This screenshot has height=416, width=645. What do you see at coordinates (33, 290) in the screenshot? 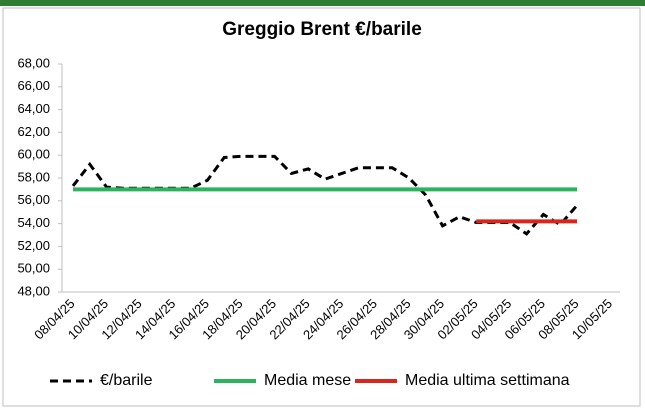
I see `y-tick-label: 48,00` at bounding box center [33, 290].